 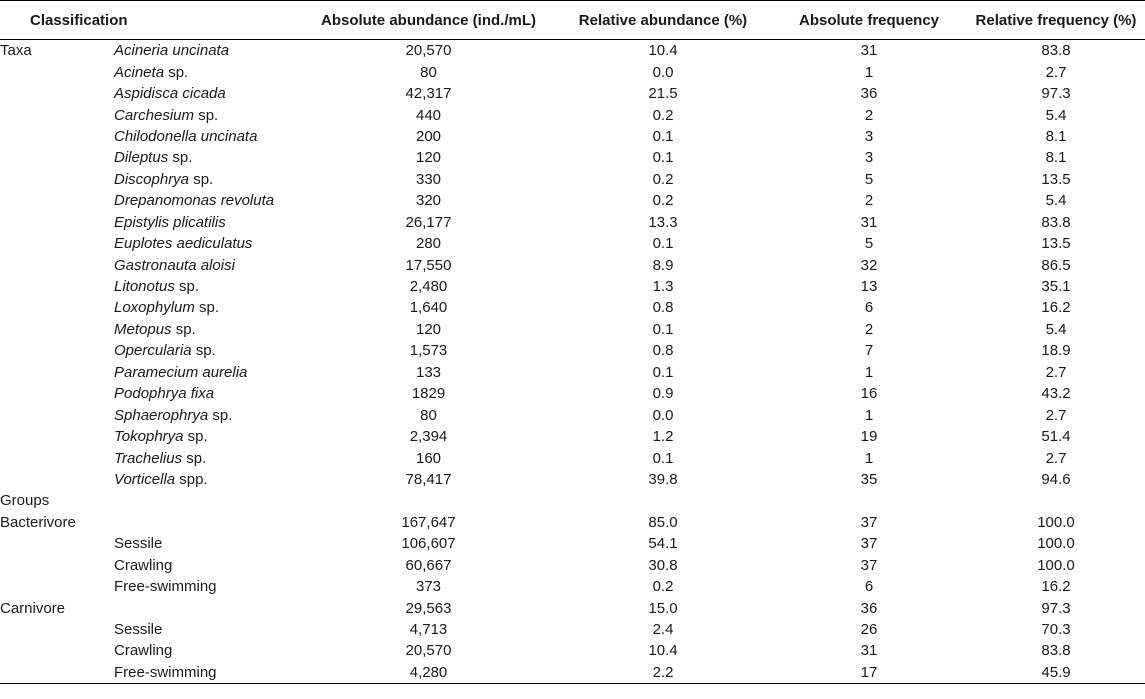 What do you see at coordinates (207, 479) in the screenshot?
I see `row-classification-name: Vorticella spp.` at bounding box center [207, 479].